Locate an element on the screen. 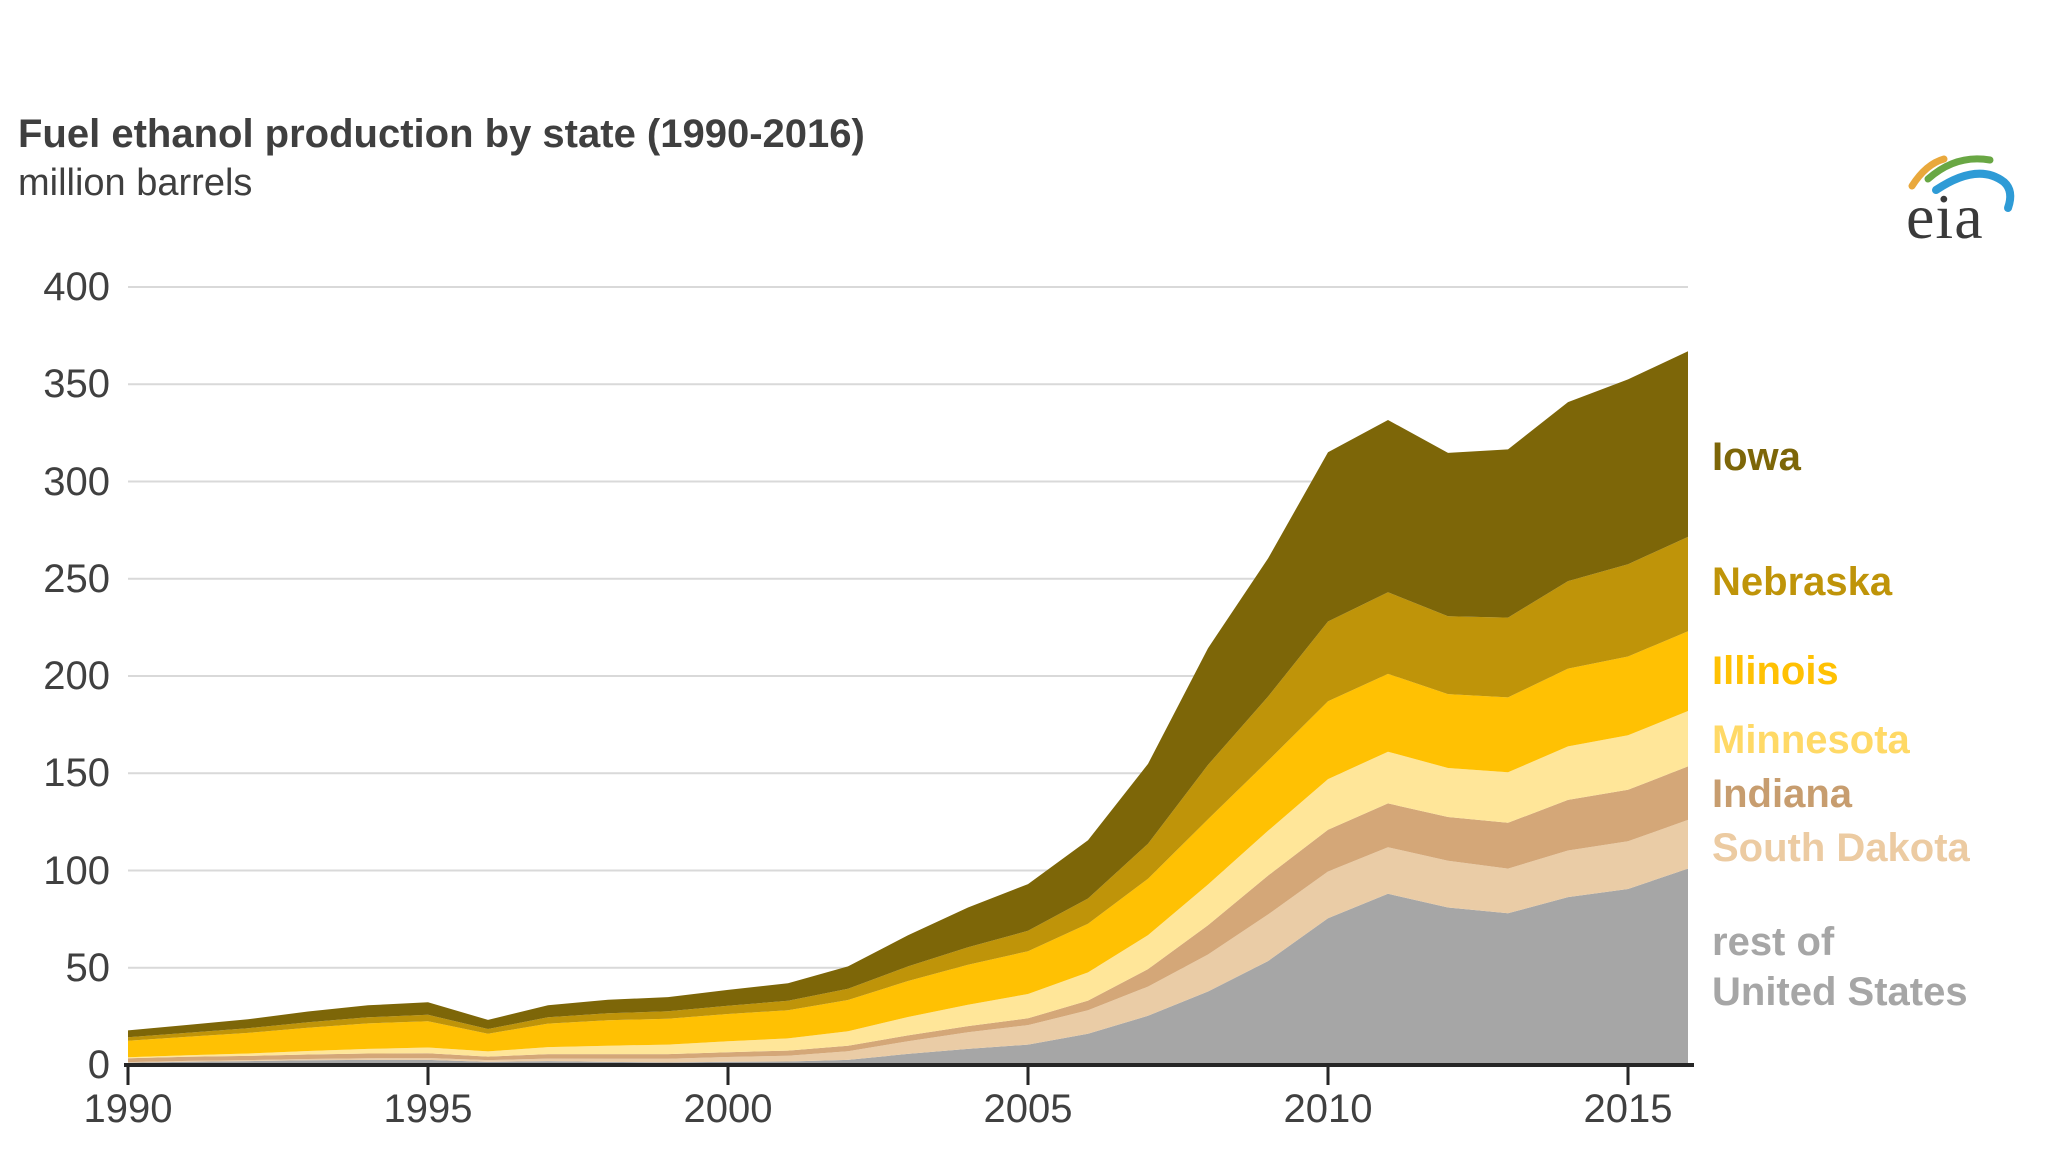 This screenshot has width=2048, height=1152. y-tick-label-150: 150 is located at coordinates (76, 773).